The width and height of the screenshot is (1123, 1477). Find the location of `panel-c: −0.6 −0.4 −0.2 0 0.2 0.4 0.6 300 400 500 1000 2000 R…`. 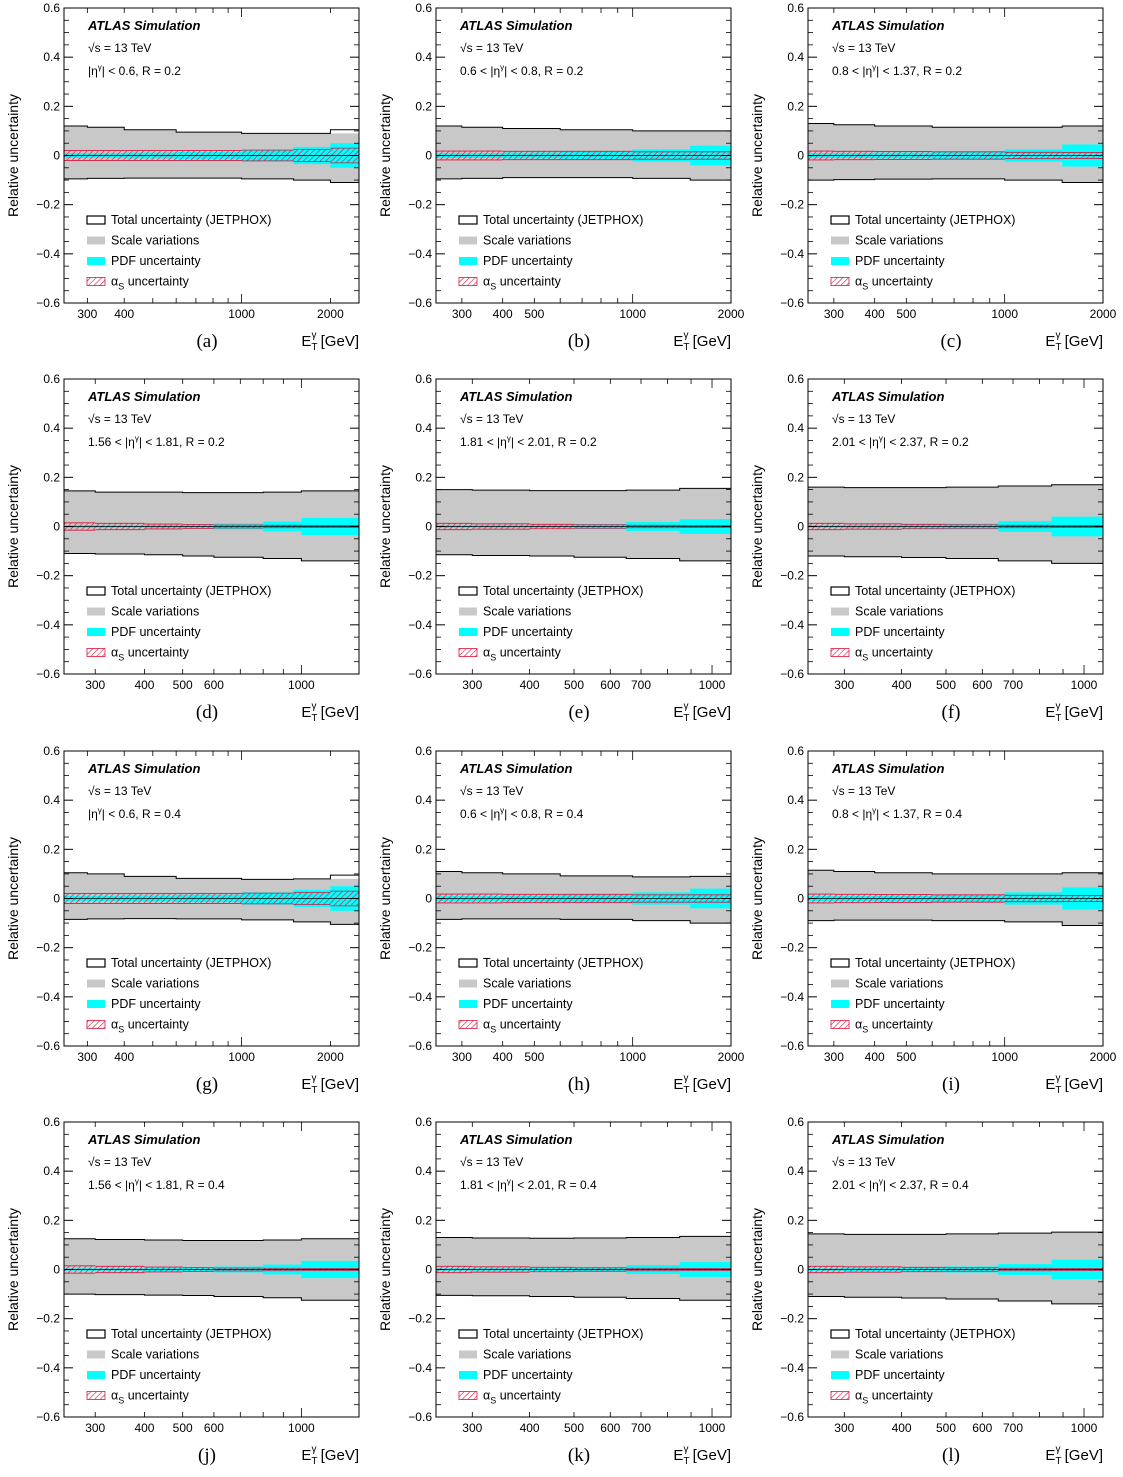

panel-c: −0.6 −0.4 −0.2 0 0.2 0.4 0.6 300 400 500 1000 2000 R… is located at coordinates (933, 177).